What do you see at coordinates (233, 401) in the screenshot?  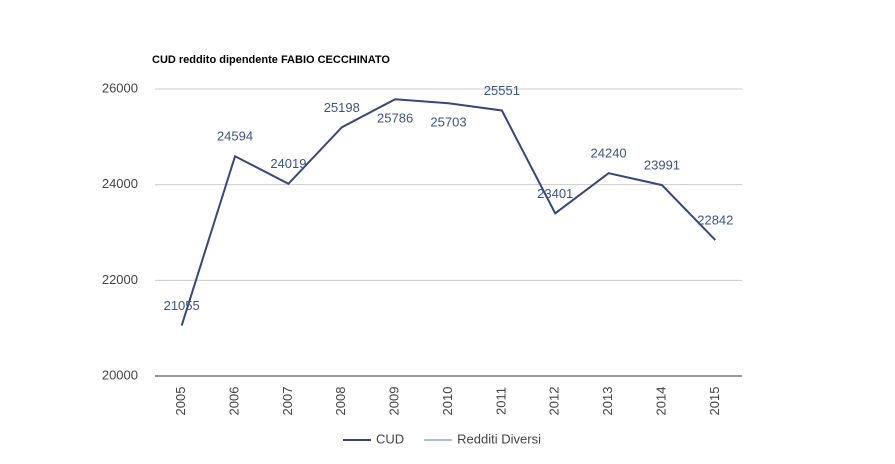 I see `x-tick-label: 2006` at bounding box center [233, 401].